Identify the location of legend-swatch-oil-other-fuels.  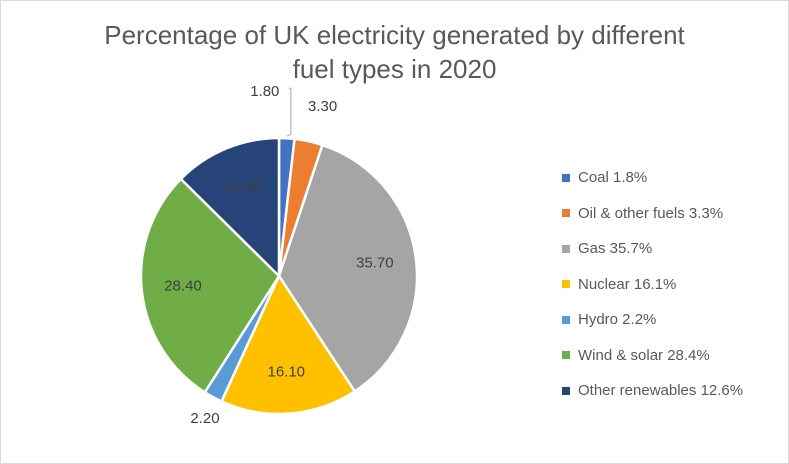
(566, 213).